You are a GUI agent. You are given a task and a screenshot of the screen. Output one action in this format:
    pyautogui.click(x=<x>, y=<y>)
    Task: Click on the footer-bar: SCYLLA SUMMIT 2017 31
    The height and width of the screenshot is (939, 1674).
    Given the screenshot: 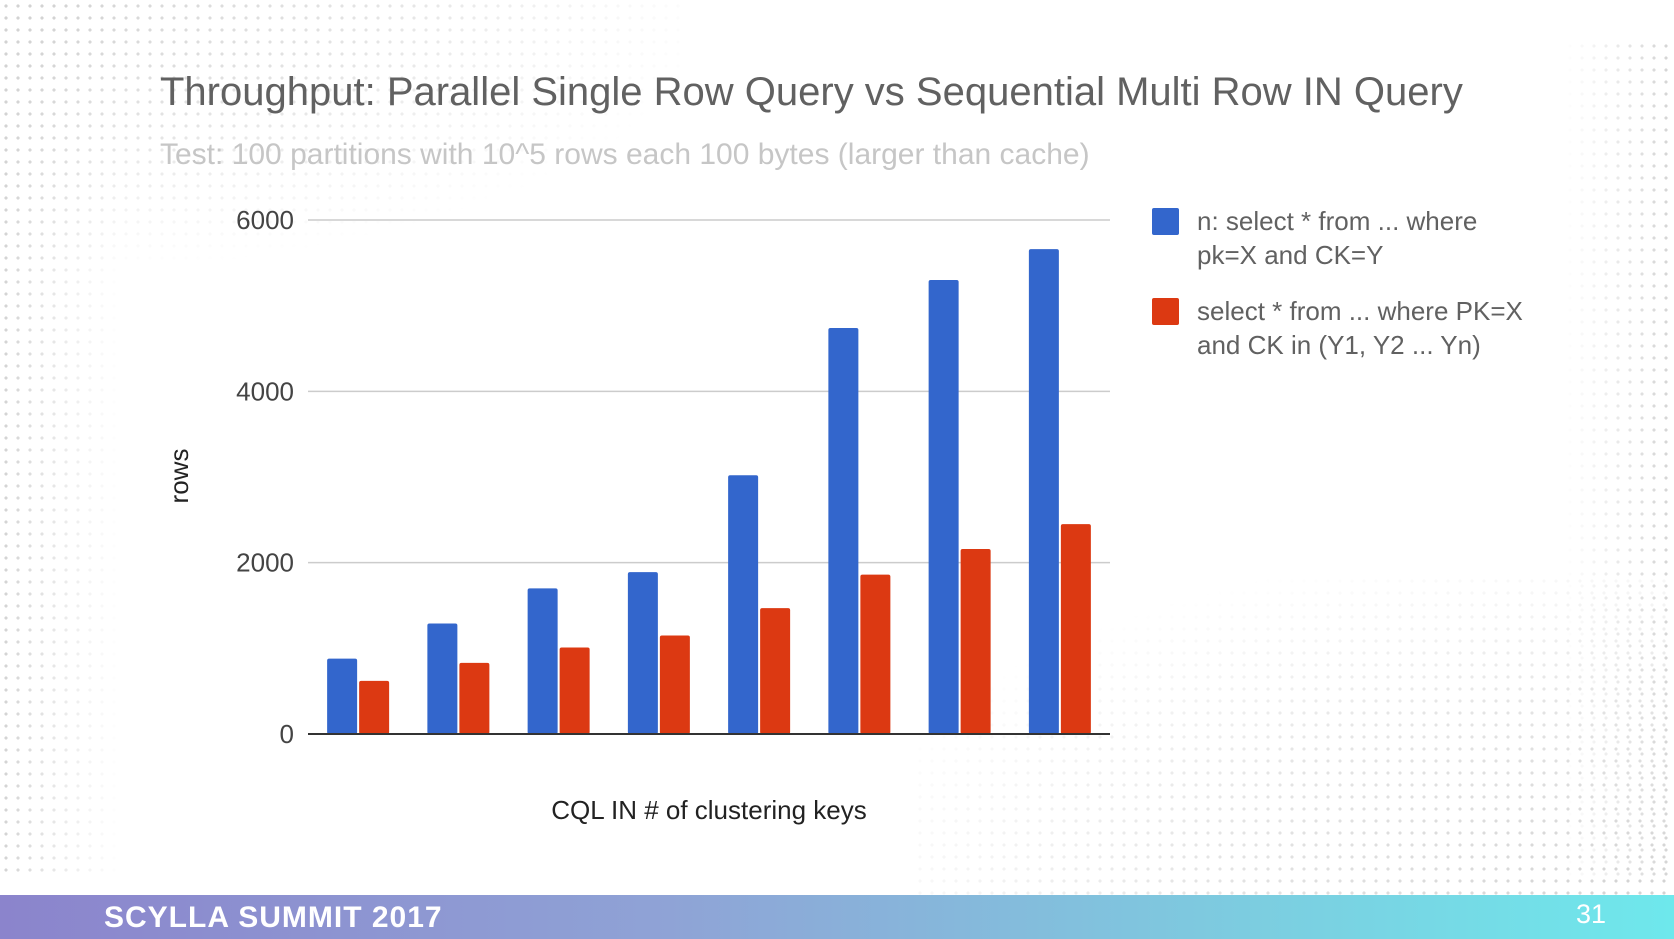 What is the action you would take?
    pyautogui.click(x=837, y=917)
    